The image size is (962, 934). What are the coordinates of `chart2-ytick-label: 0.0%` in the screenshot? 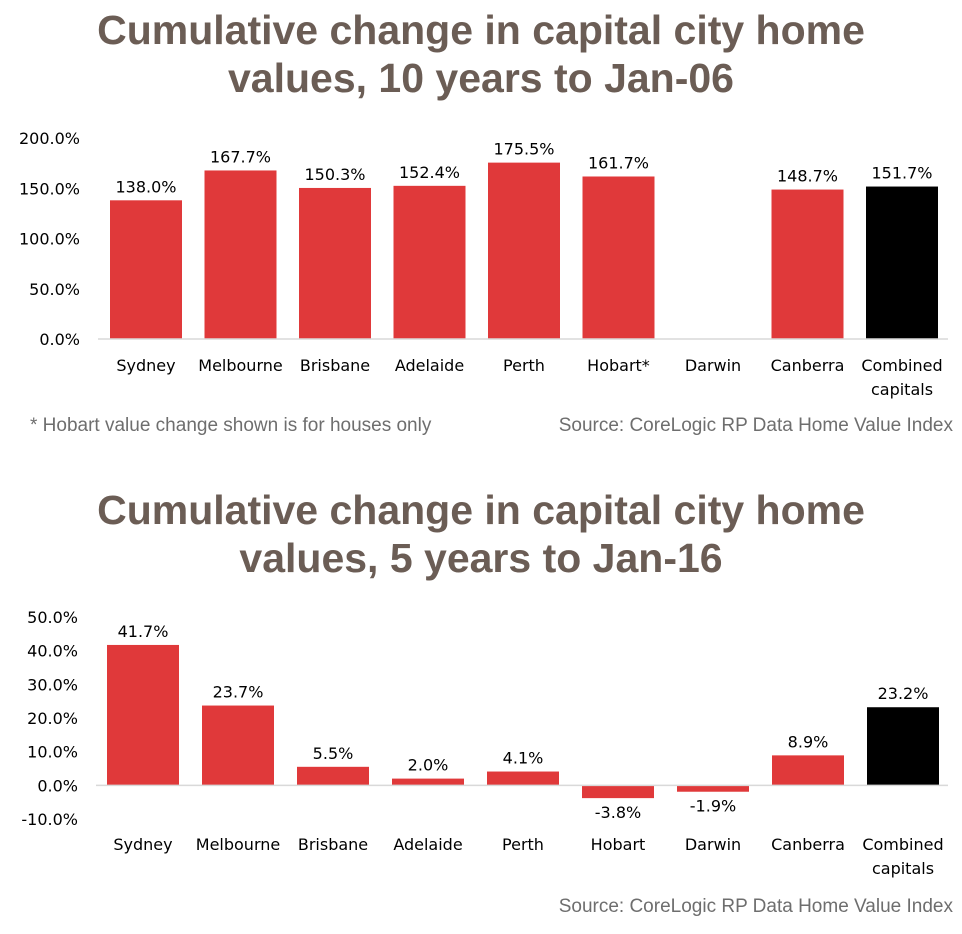 It's located at (57, 785).